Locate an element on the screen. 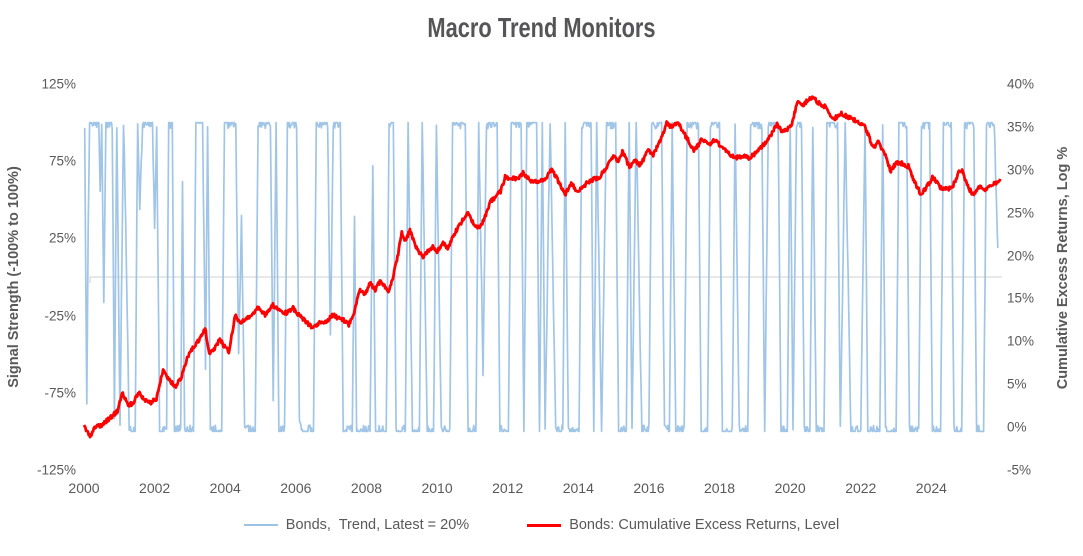  x-tick-label: 2016 is located at coordinates (649, 488).